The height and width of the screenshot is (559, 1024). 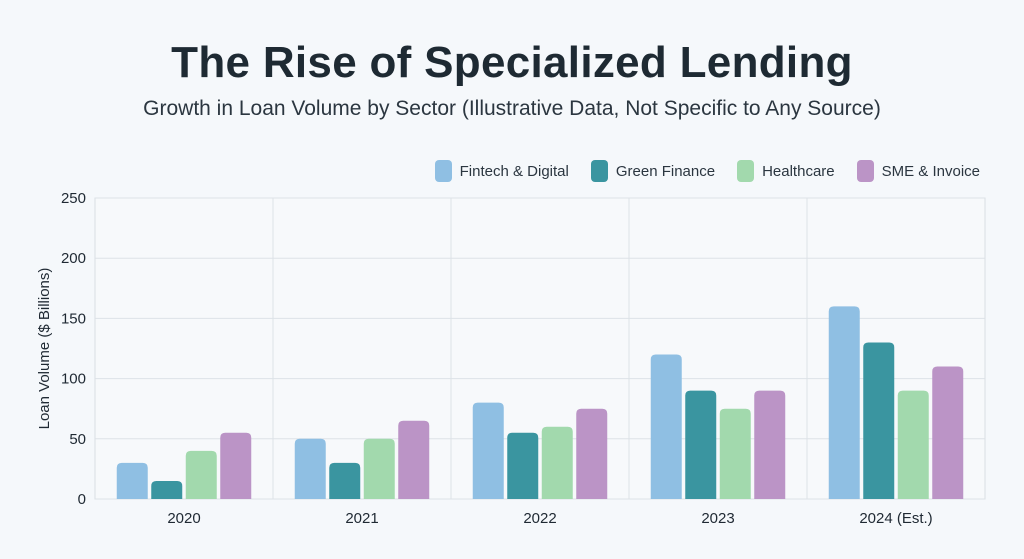 What do you see at coordinates (443, 171) in the screenshot?
I see `legend-swatch-fintech` at bounding box center [443, 171].